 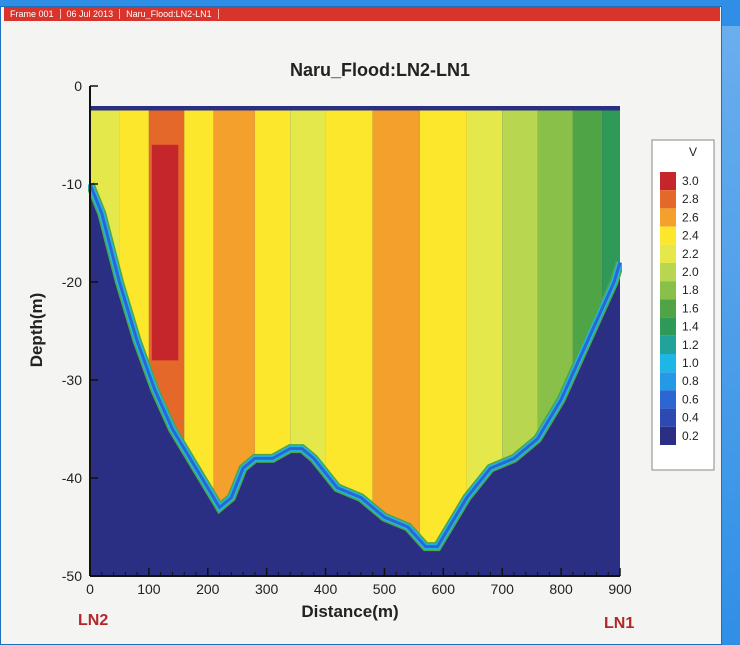 What do you see at coordinates (690, 199) in the screenshot?
I see `legend-label-2.8: 2.8` at bounding box center [690, 199].